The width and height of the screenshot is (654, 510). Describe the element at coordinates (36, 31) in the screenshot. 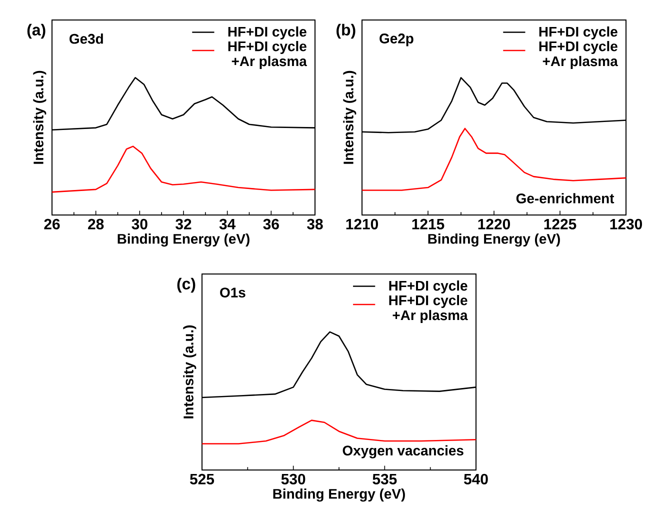

I see `chart-title: (a)` at that location.